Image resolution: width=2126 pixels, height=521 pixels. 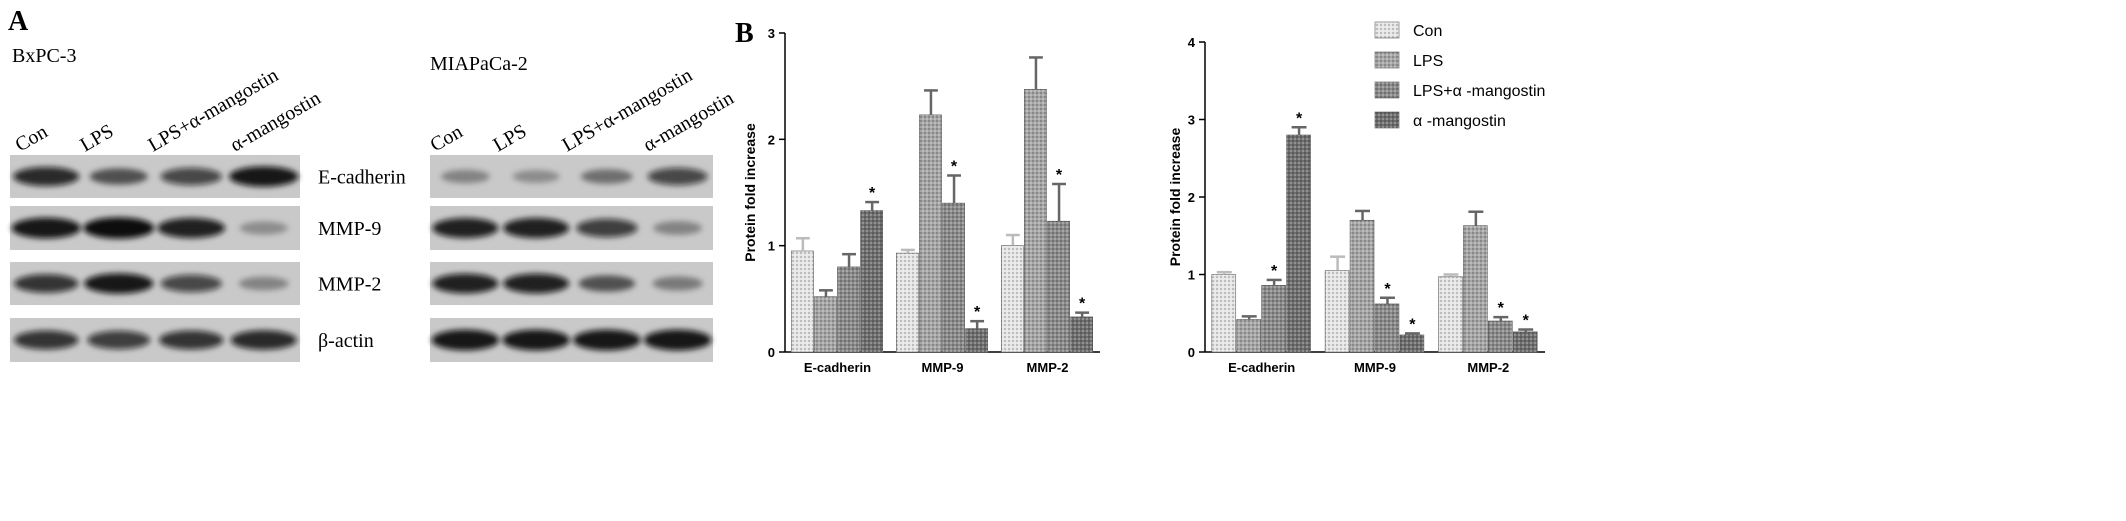 I want to click on protein-label: β-actin, so click(x=346, y=341).